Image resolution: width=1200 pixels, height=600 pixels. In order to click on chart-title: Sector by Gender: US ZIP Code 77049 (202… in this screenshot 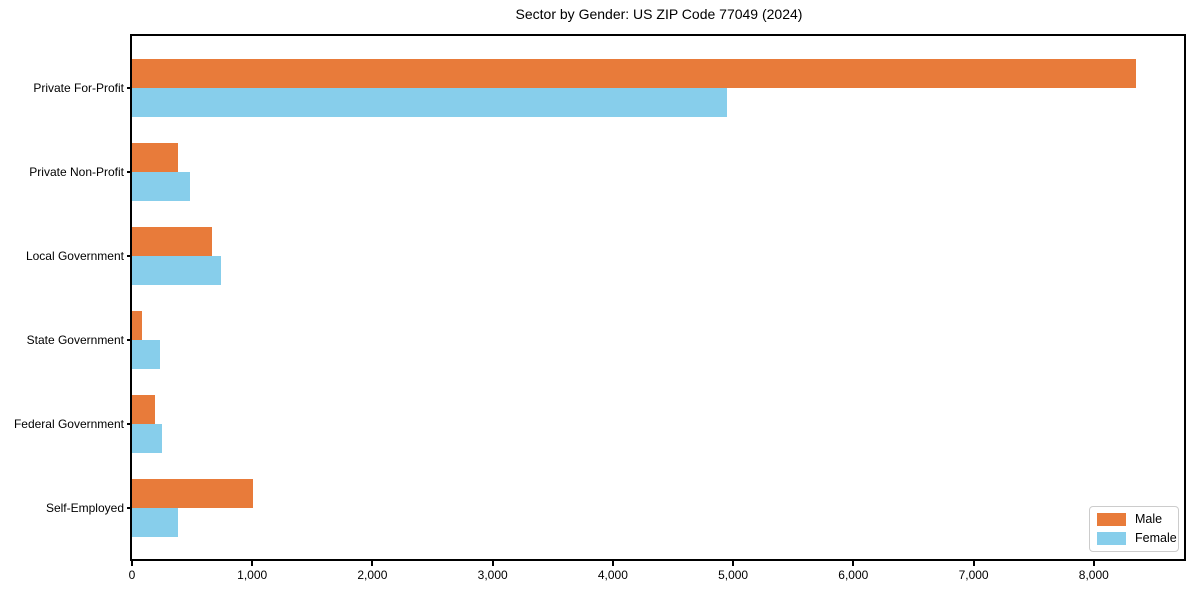, I will do `click(659, 14)`.